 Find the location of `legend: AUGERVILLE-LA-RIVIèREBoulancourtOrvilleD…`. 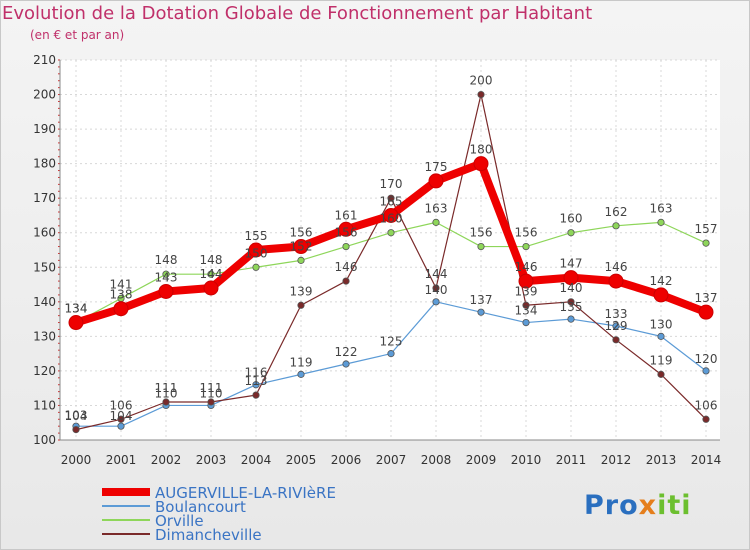

legend: AUGERVILLE-LA-RIVIèREBoulancourtOrvilleD… is located at coordinates (219, 514).